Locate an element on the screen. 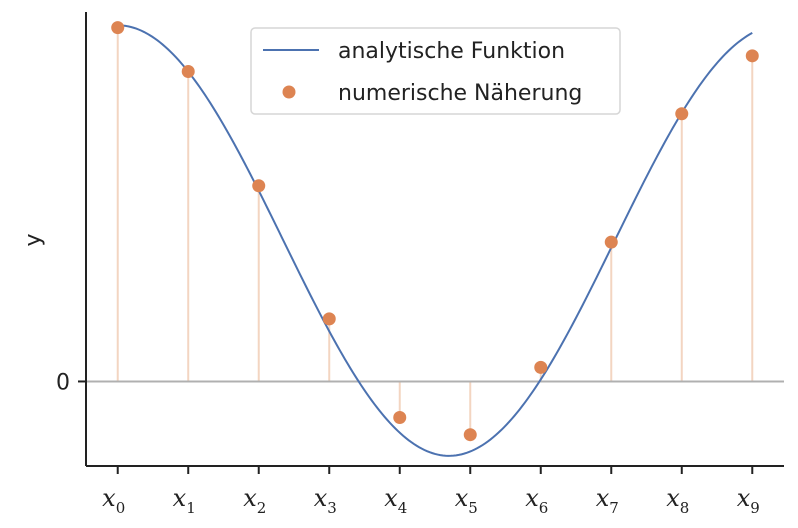  x-tick-label-9: x9 is located at coordinates (748, 500).